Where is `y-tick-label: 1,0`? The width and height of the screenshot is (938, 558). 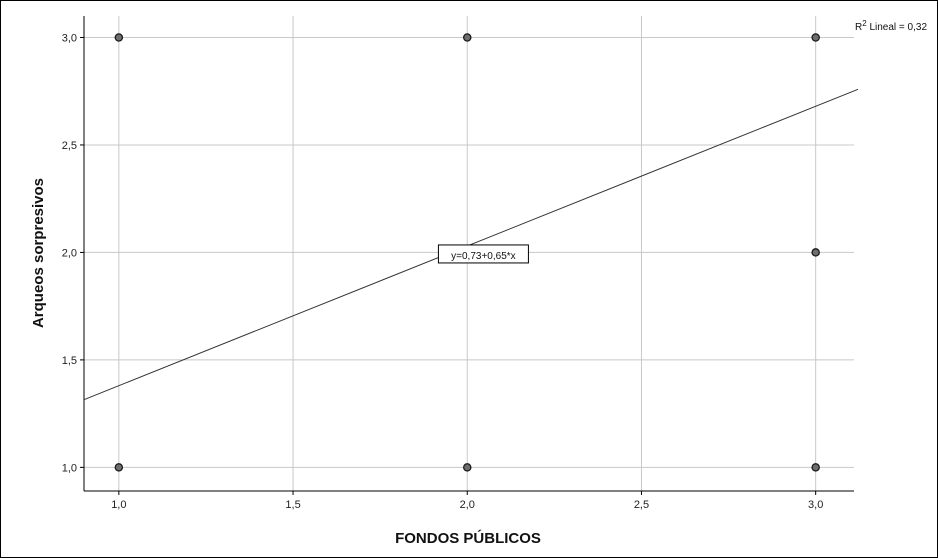 y-tick-label: 1,0 is located at coordinates (69, 468).